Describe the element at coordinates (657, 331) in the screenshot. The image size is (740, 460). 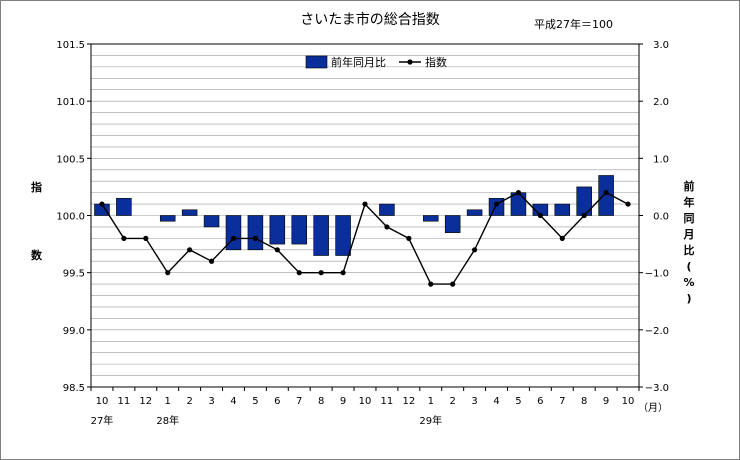
I see `y-right-tick-label: −2.0` at that location.